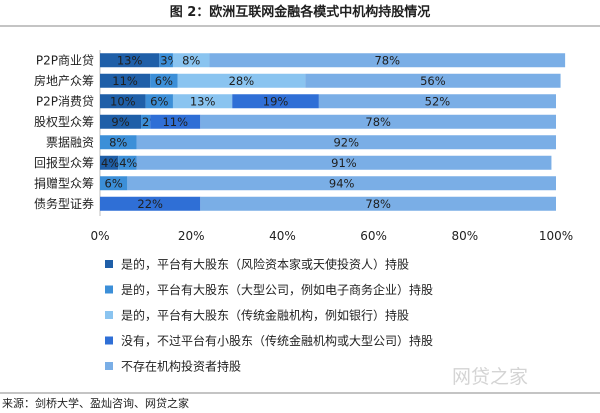  Describe the element at coordinates (265, 264) in the screenshot. I see `legend-label: 是的，平台有大股东（风险资本家或天使投资人）持股` at that location.